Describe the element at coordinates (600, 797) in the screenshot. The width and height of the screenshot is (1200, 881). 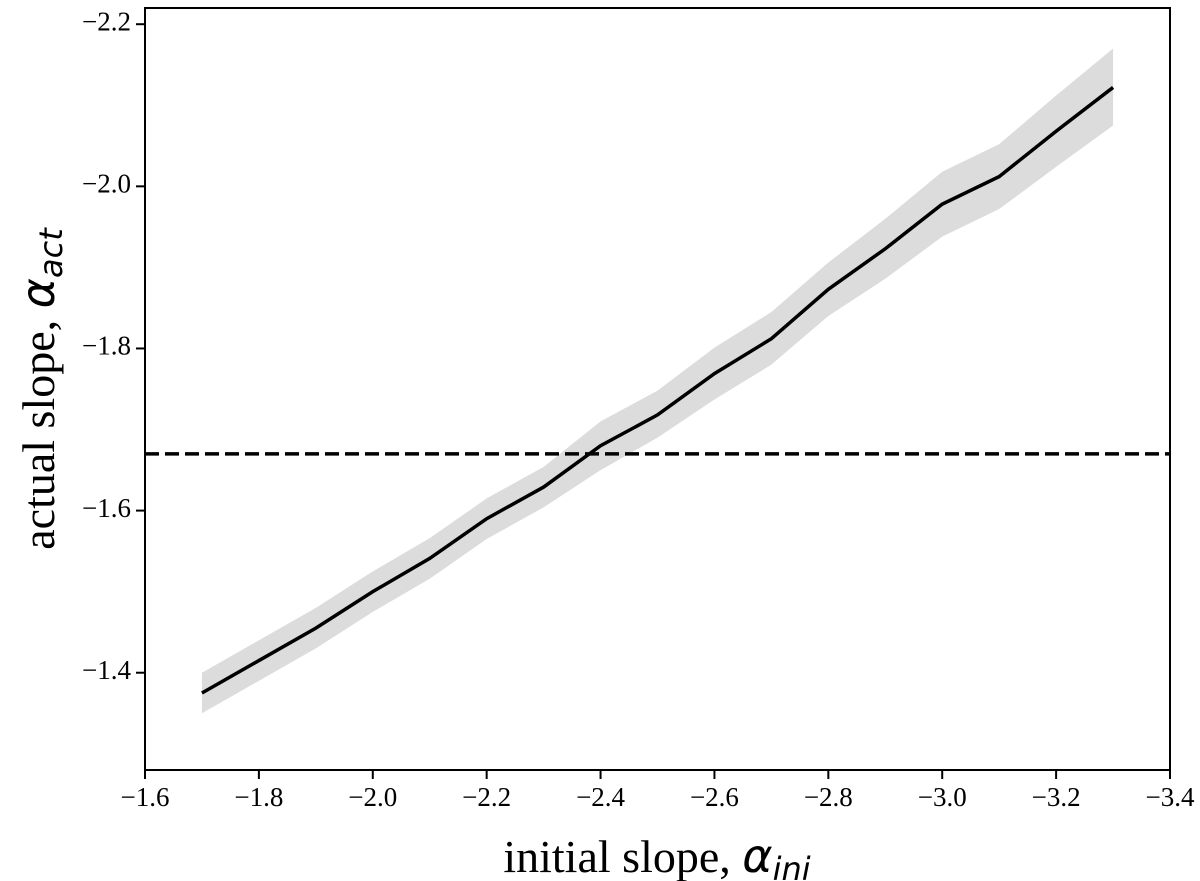
I see `x-tick-label: −2.4` at that location.